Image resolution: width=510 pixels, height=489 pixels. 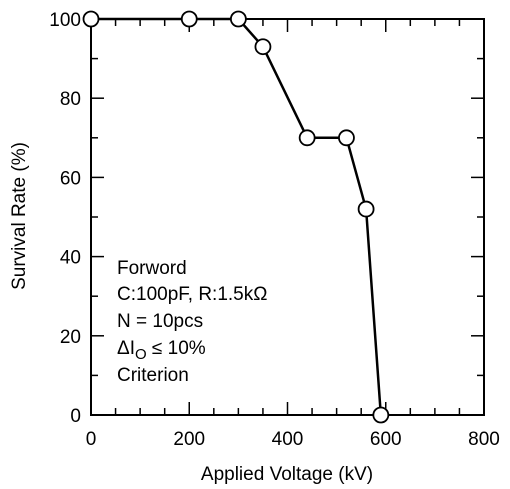 What do you see at coordinates (70, 258) in the screenshot?
I see `y-tick-label: 40` at bounding box center [70, 258].